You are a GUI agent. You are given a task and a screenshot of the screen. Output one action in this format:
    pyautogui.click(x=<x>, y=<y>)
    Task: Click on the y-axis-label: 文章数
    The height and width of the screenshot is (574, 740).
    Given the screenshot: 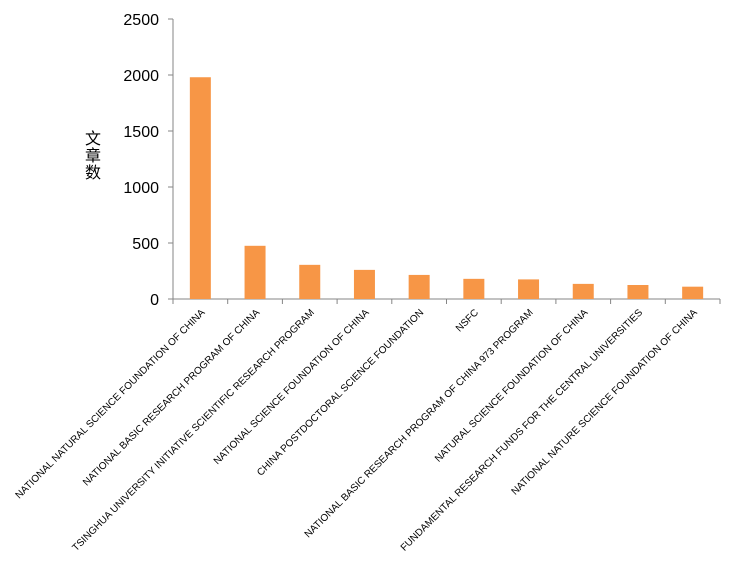 What is the action you would take?
    pyautogui.click(x=91, y=155)
    